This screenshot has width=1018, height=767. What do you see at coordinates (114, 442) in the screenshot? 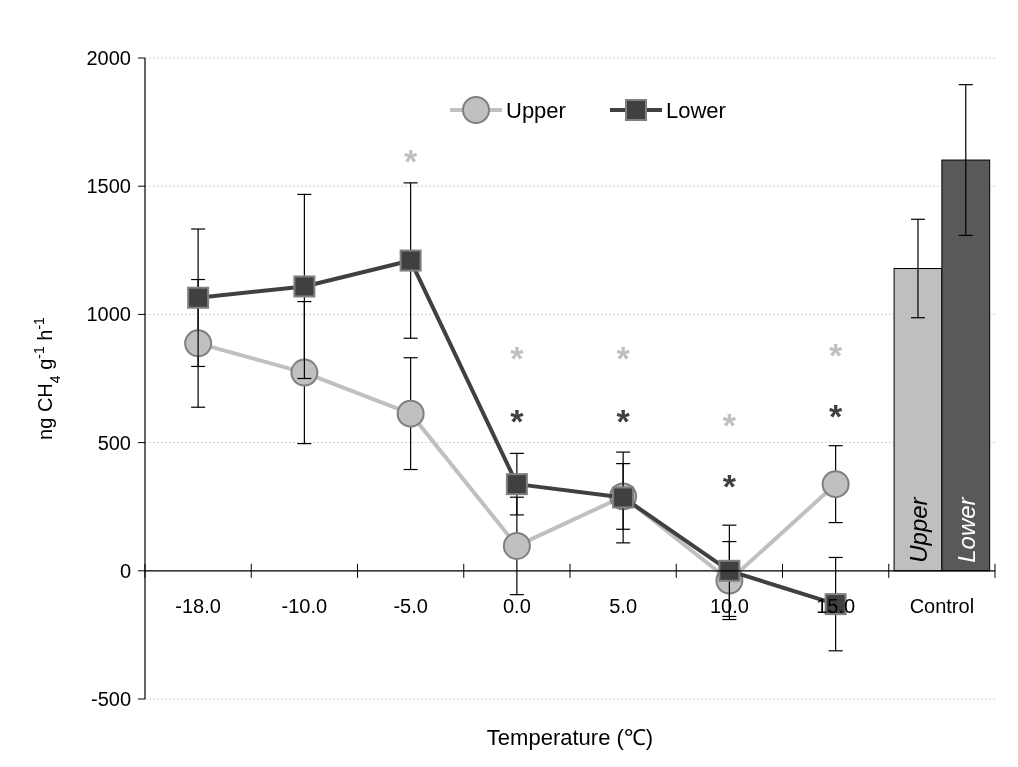
I see `y-tick-label: 500` at bounding box center [114, 442].